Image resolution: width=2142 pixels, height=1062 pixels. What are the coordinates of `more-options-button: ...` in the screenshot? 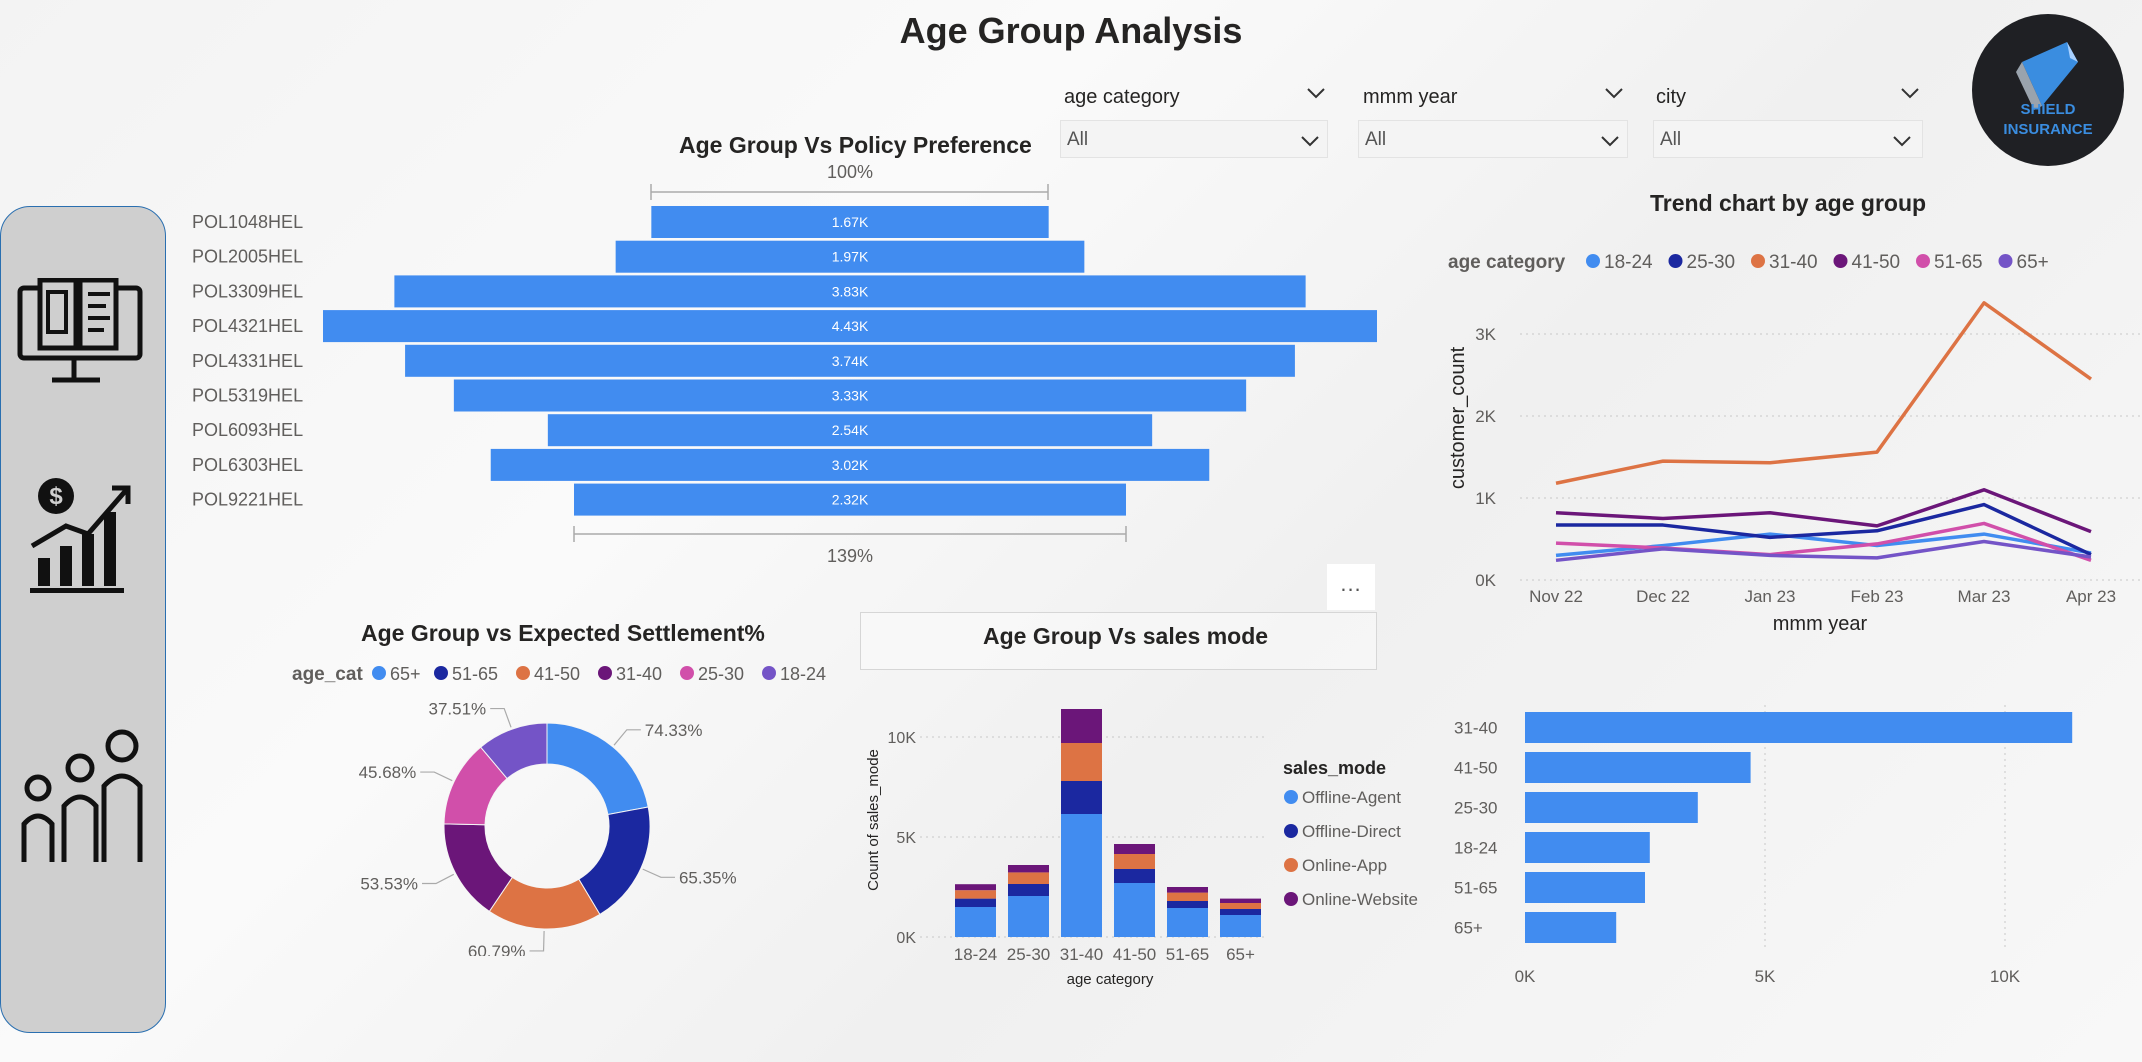 It's located at (1351, 587).